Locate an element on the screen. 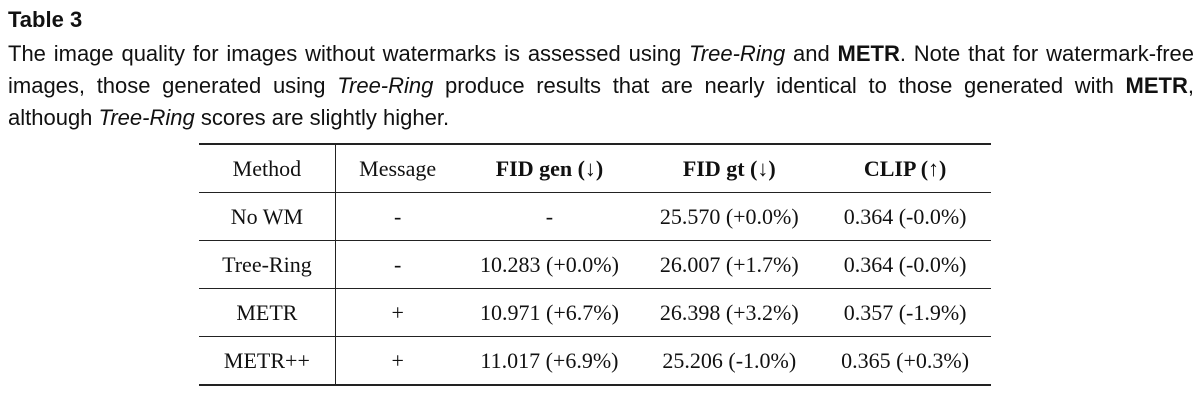  cell-clip: 0.357 (-1.9%) is located at coordinates (905, 312).